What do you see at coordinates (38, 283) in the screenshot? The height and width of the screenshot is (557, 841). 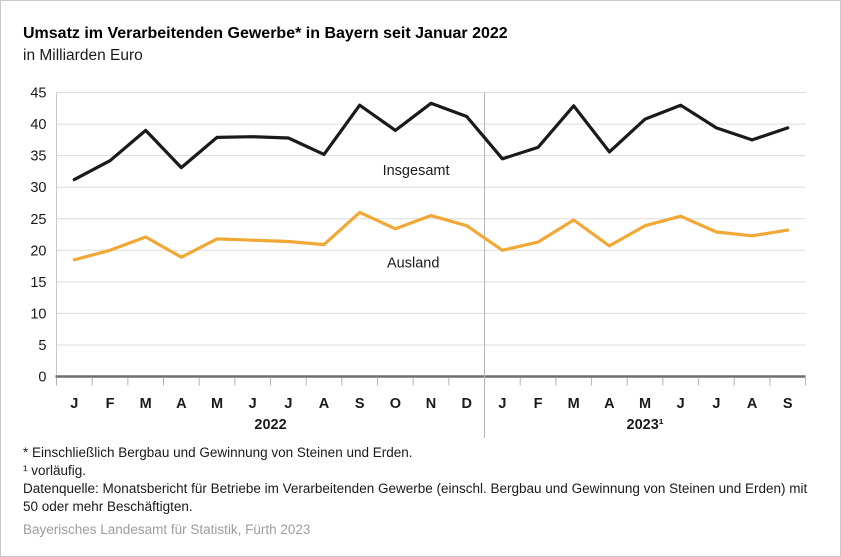 I see `y-axis-tick-label: 15` at bounding box center [38, 283].